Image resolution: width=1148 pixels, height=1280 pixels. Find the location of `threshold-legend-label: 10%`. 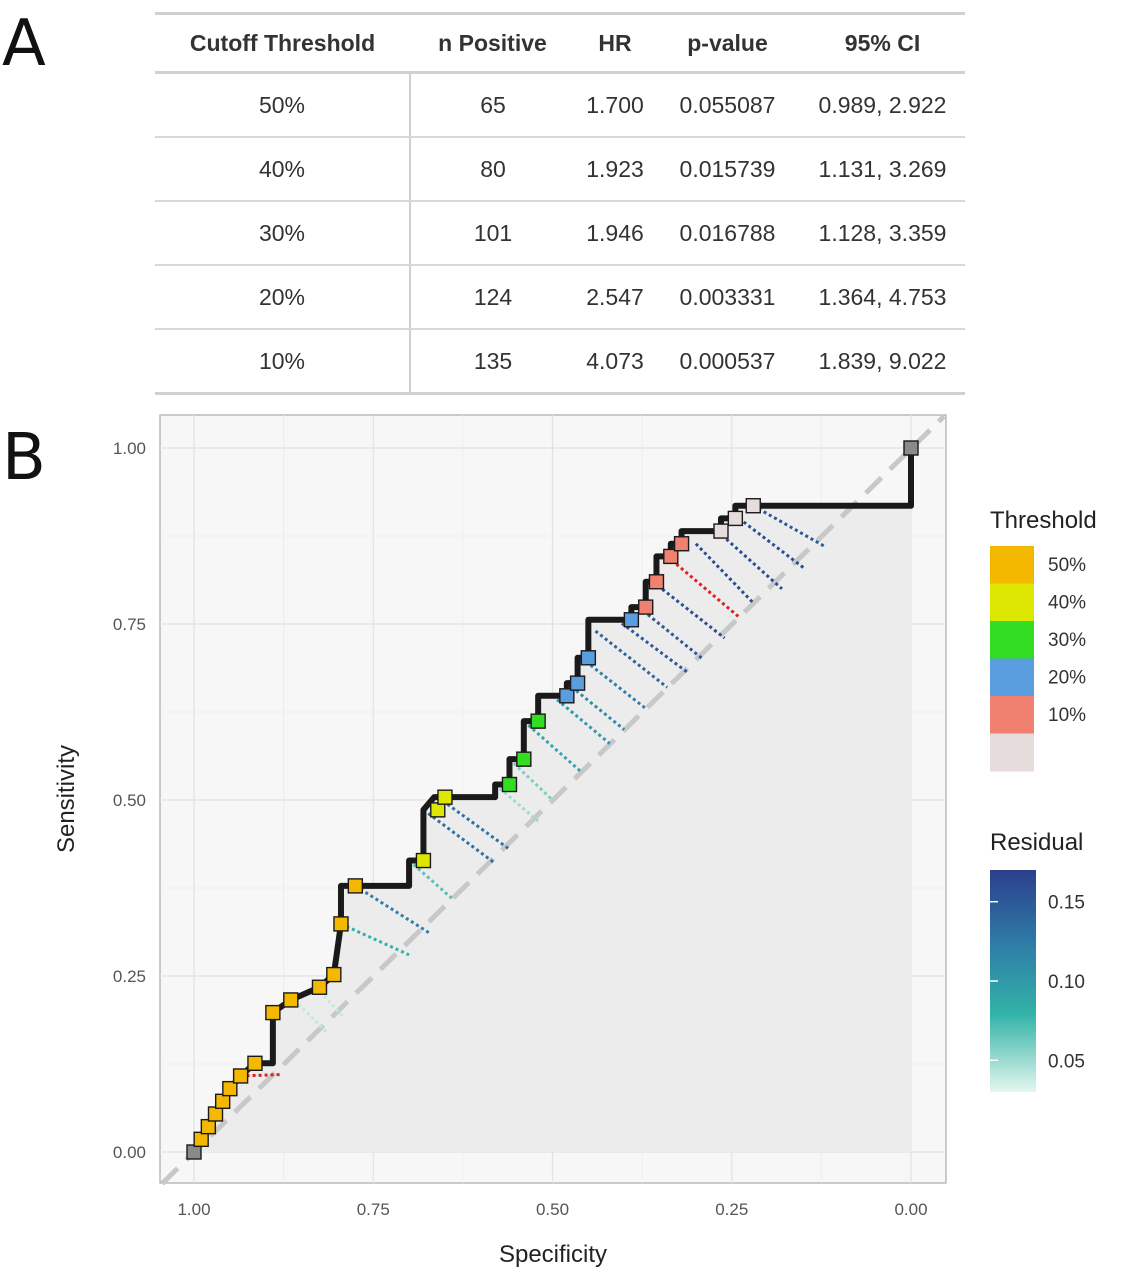

threshold-legend-label: 10% is located at coordinates (1067, 715).